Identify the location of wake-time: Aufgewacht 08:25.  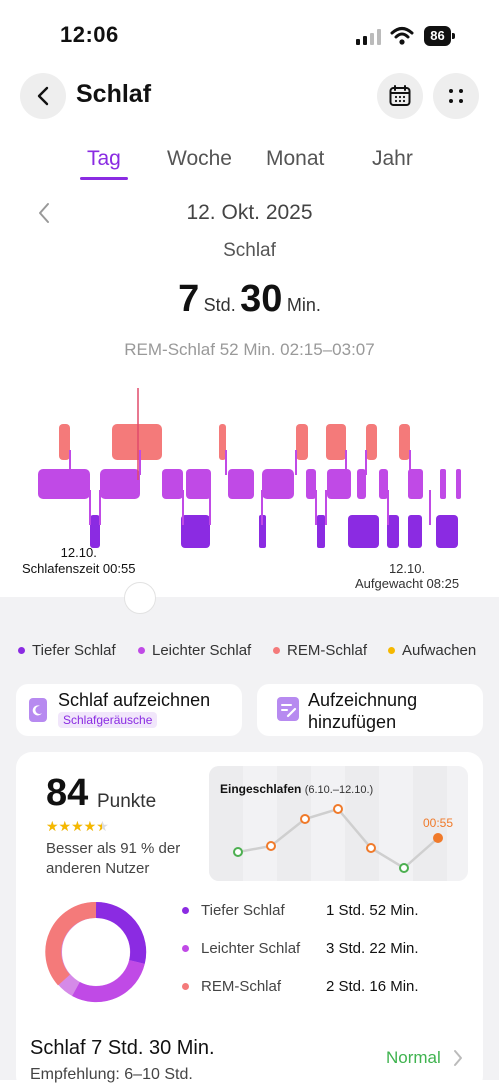
(407, 583).